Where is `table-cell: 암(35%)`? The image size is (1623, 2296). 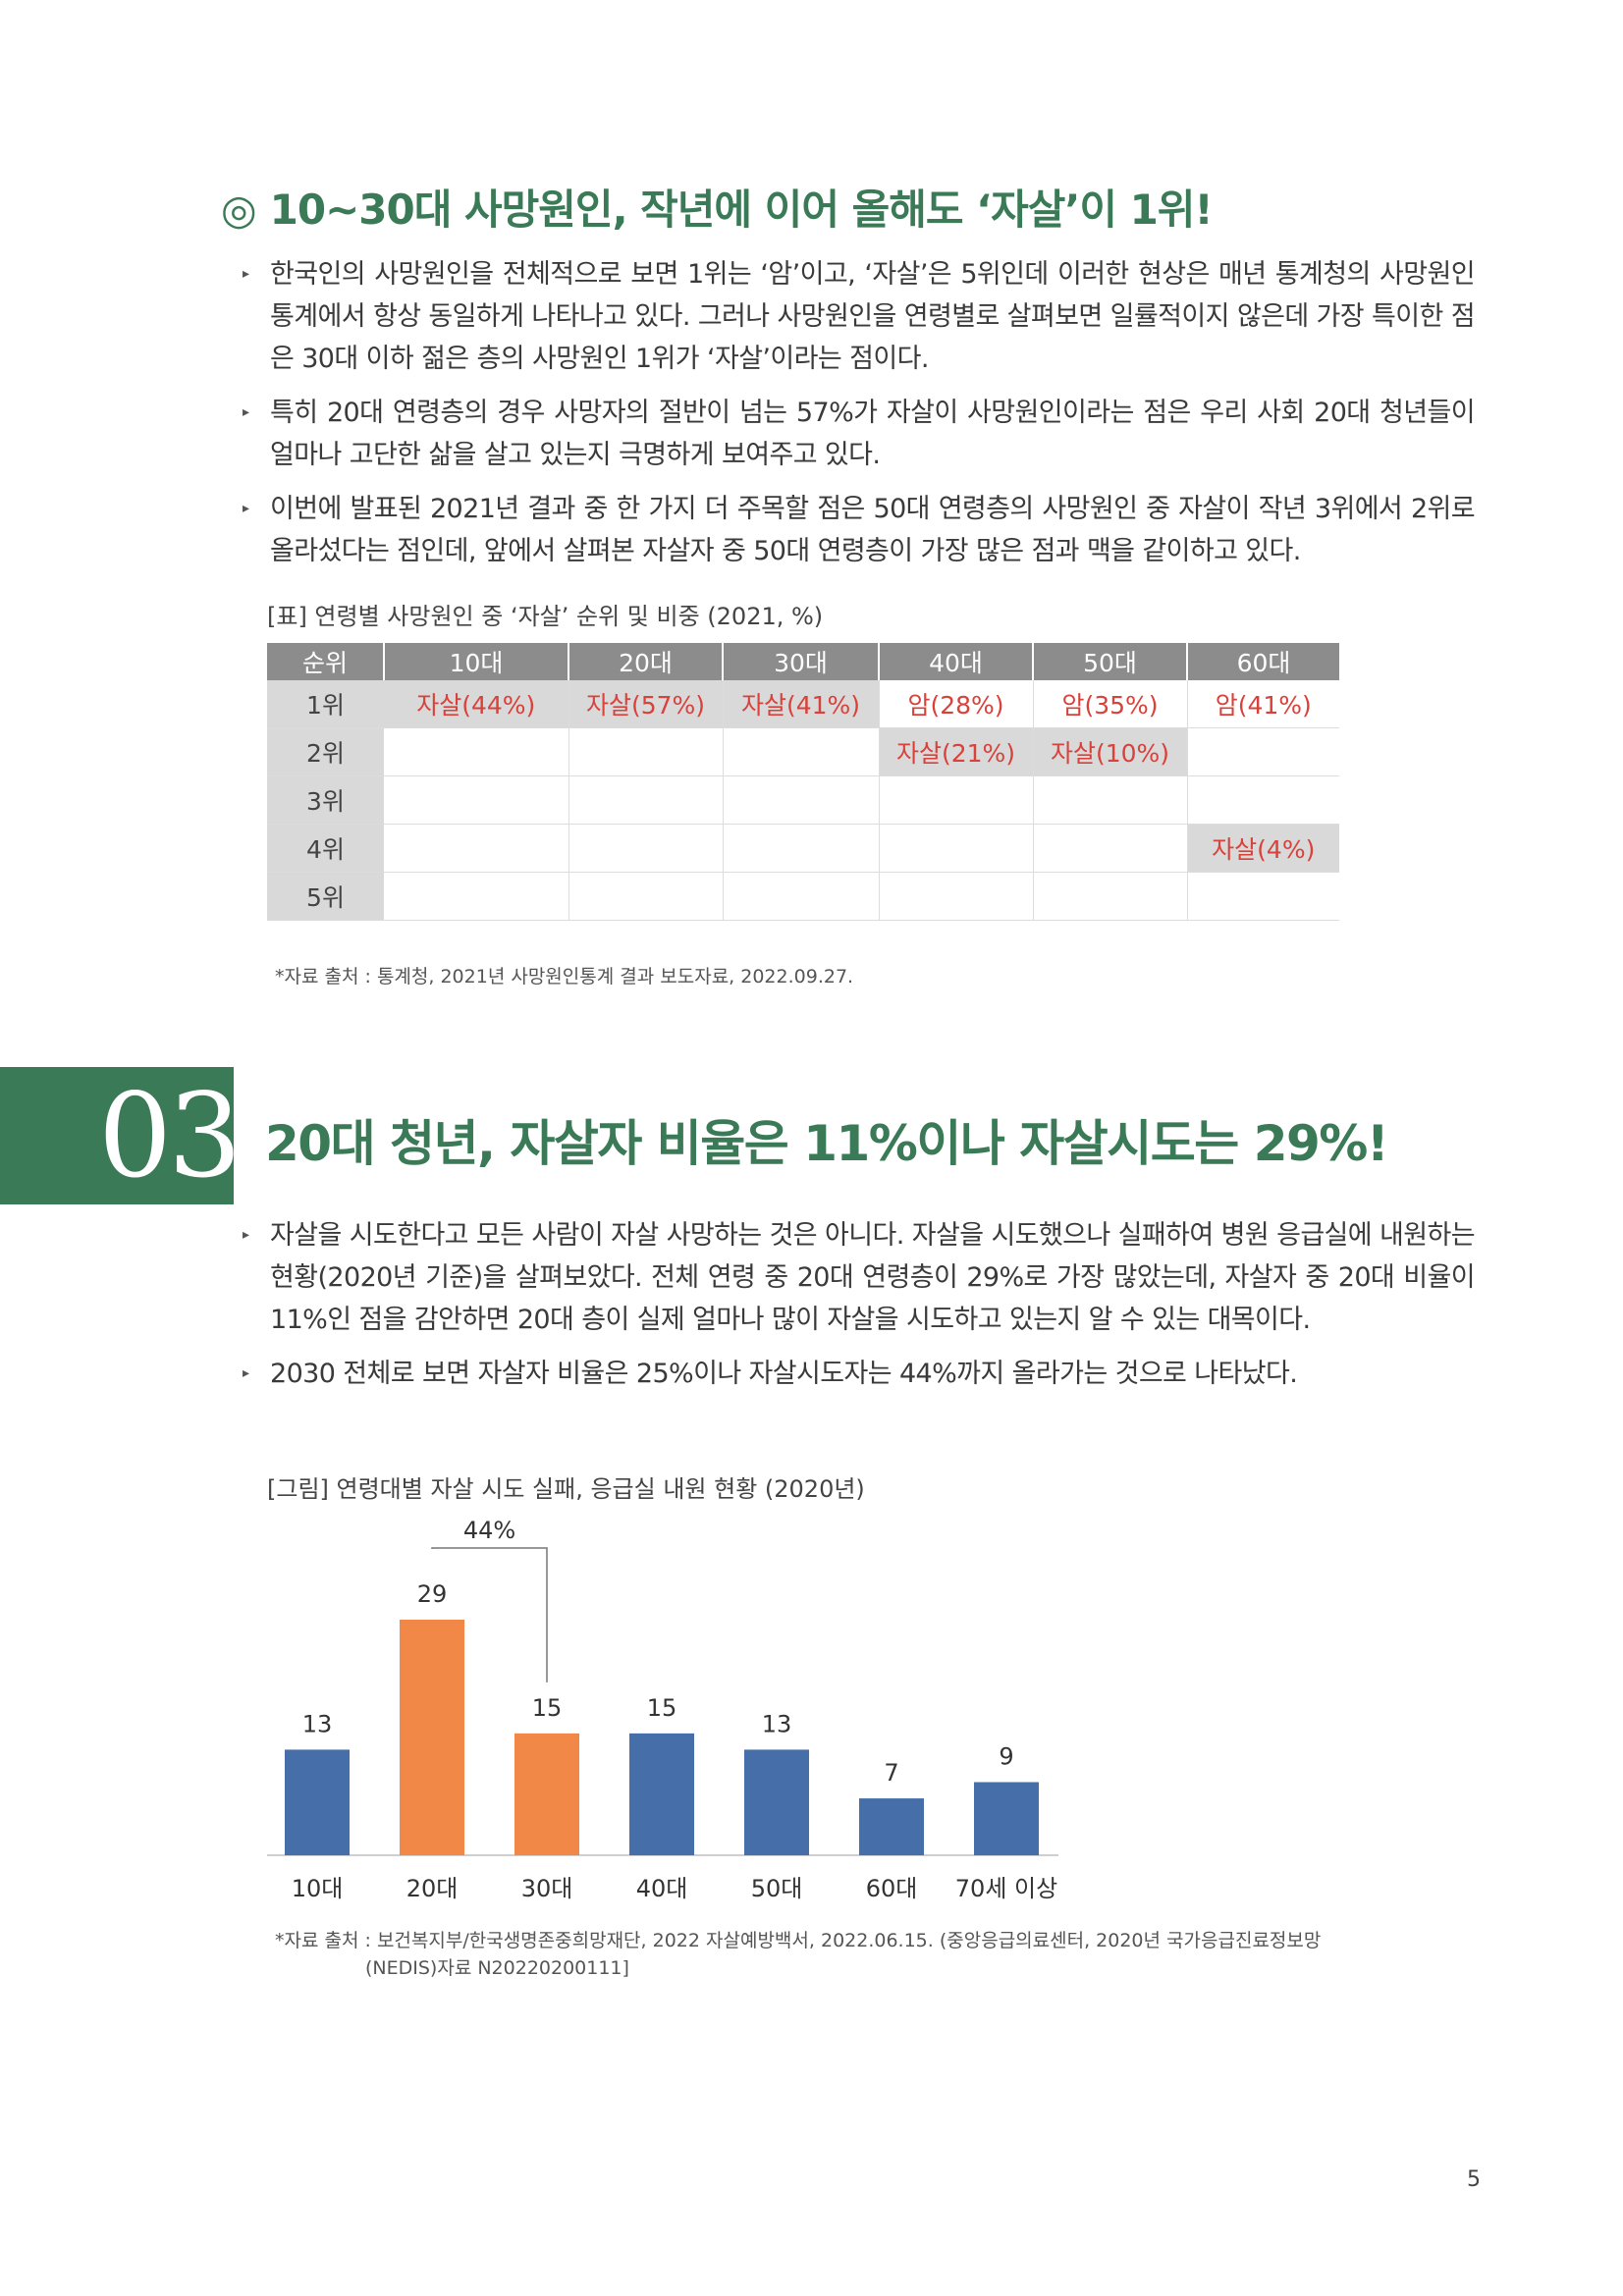
table-cell: 암(35%) is located at coordinates (1110, 704).